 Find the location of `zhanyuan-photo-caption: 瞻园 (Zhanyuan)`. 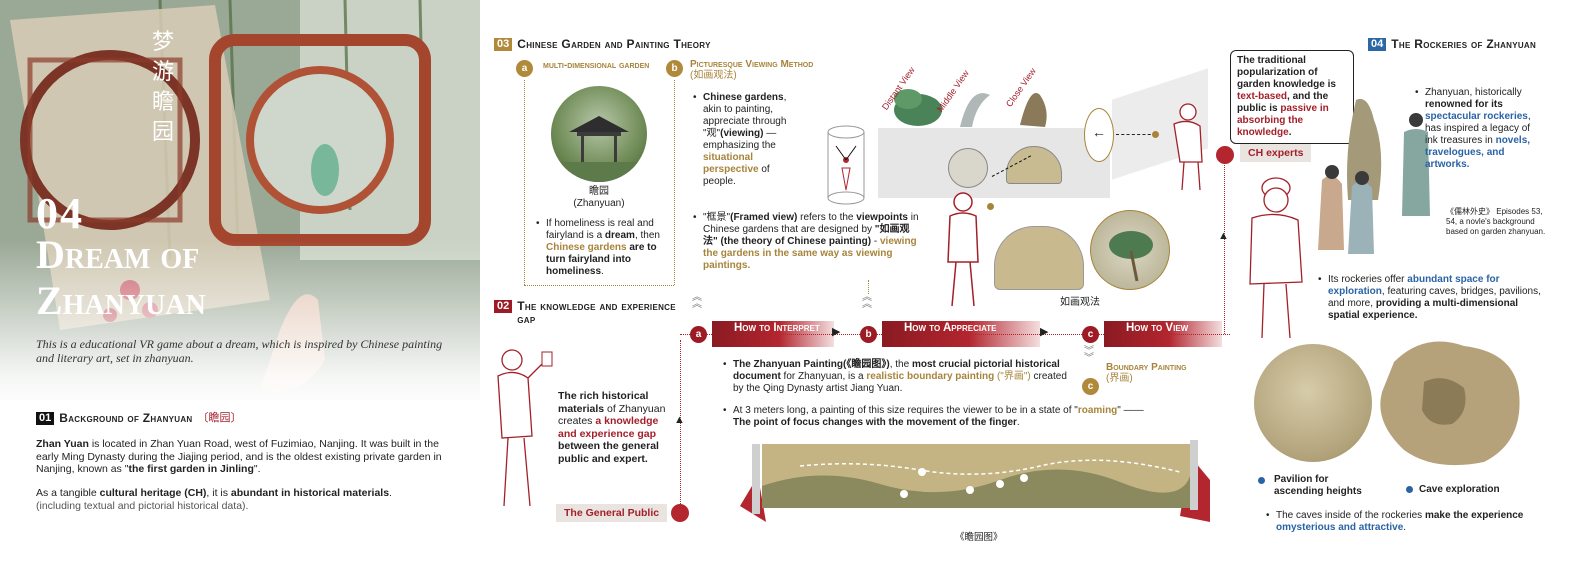

zhanyuan-photo-caption: 瞻园 (Zhanyuan) is located at coordinates (599, 198).